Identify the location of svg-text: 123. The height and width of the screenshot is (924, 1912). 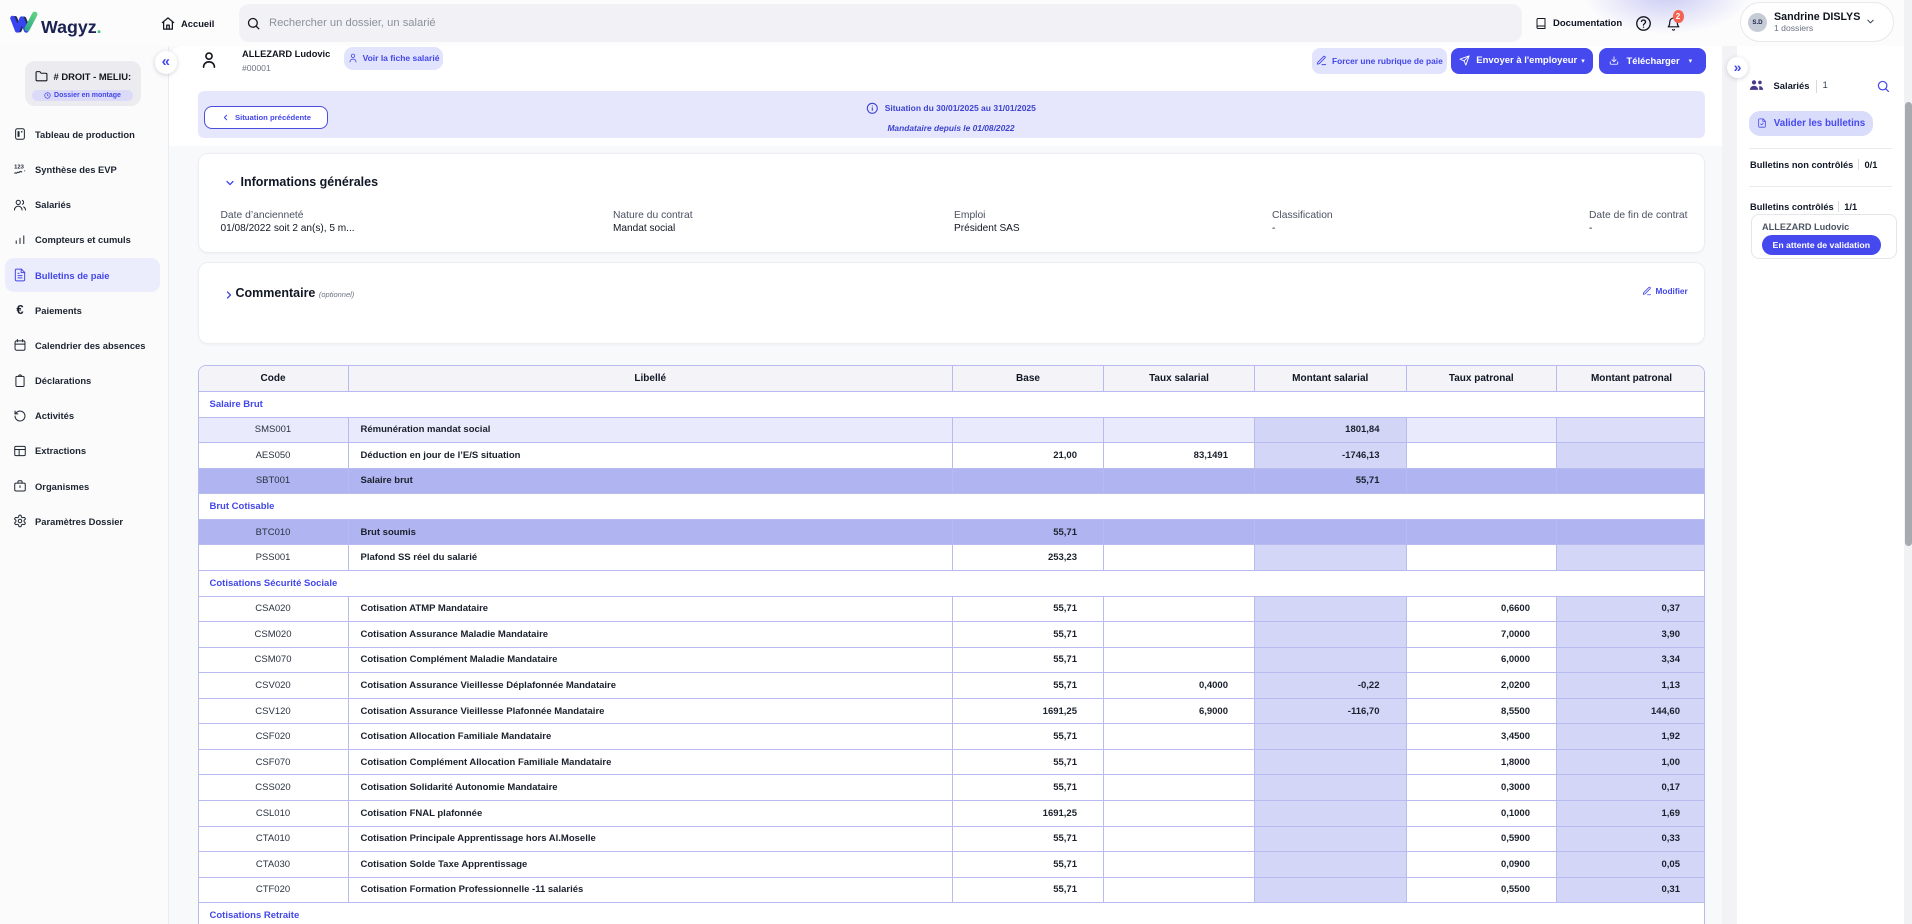
(19, 167).